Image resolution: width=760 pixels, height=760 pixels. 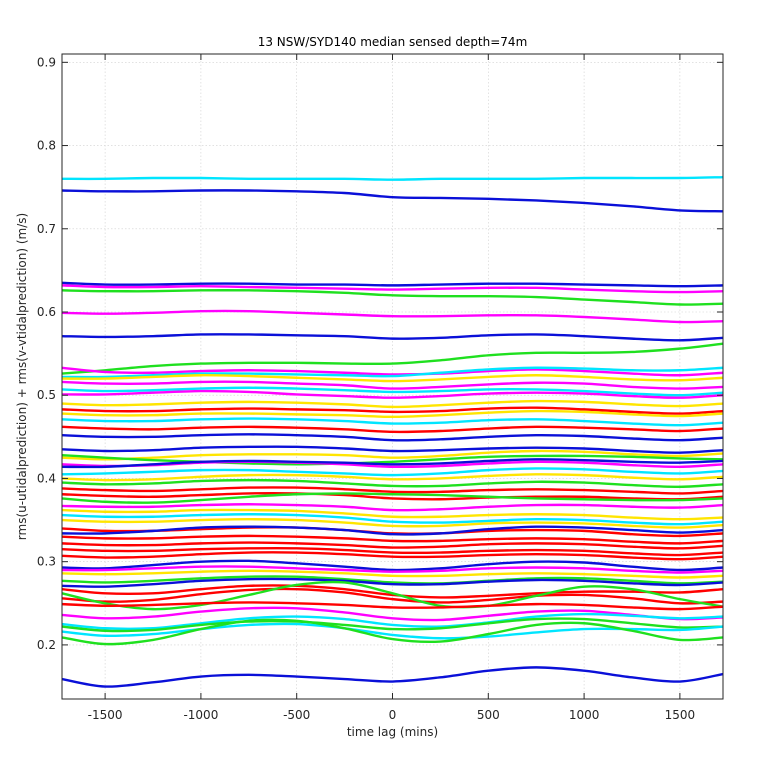 What do you see at coordinates (46, 229) in the screenshot?
I see `y-tick-label: 0.7` at bounding box center [46, 229].